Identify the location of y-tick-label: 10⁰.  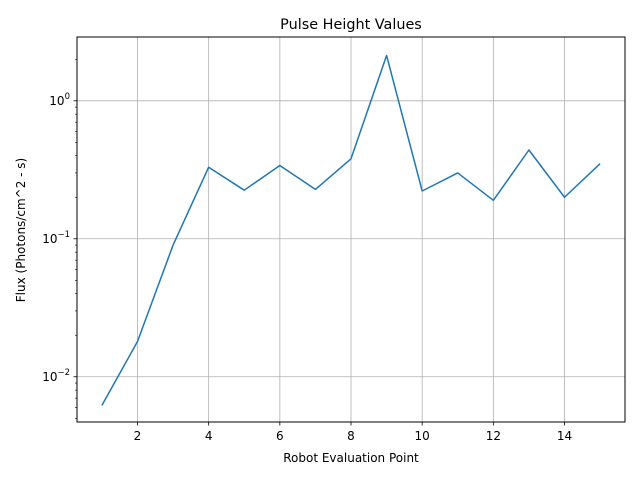
(59, 100).